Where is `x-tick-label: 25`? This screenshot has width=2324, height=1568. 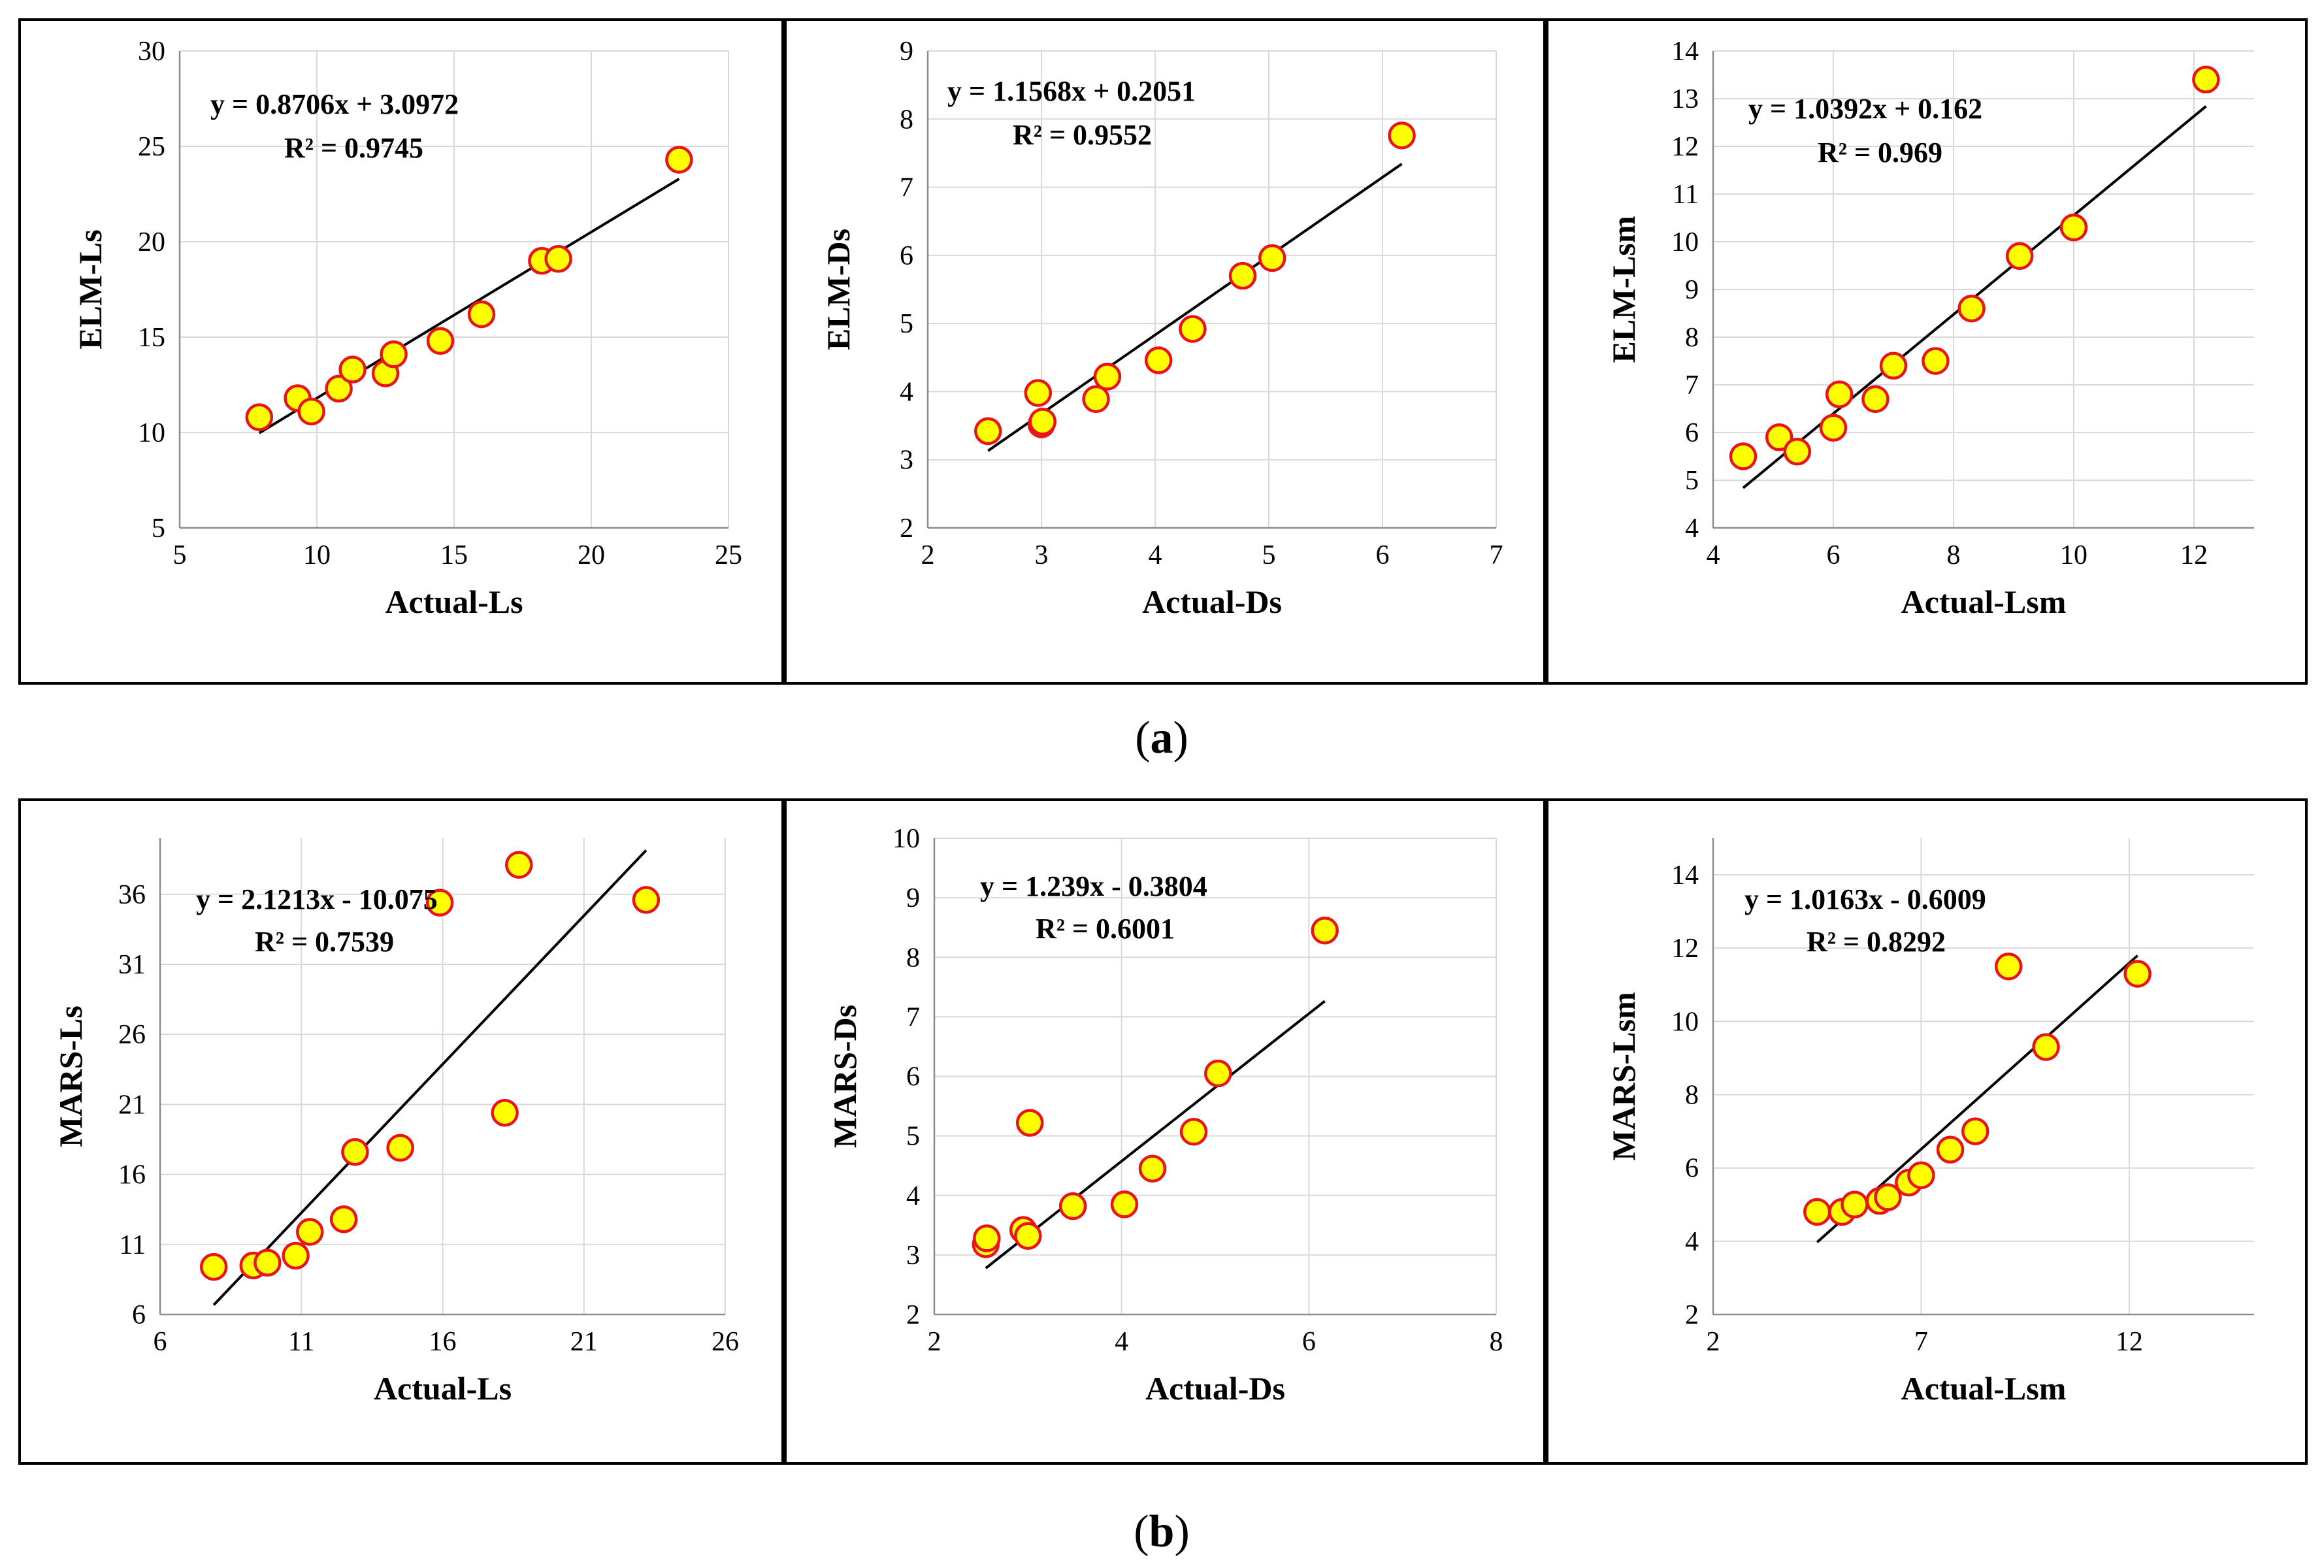
x-tick-label: 25 is located at coordinates (728, 555).